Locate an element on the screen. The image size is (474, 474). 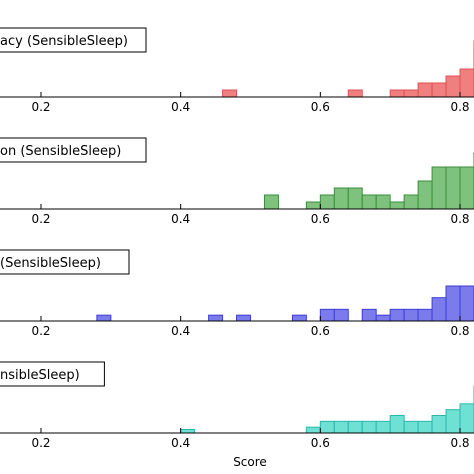
legend-box: nsibleSleep) is located at coordinates (52, 374).